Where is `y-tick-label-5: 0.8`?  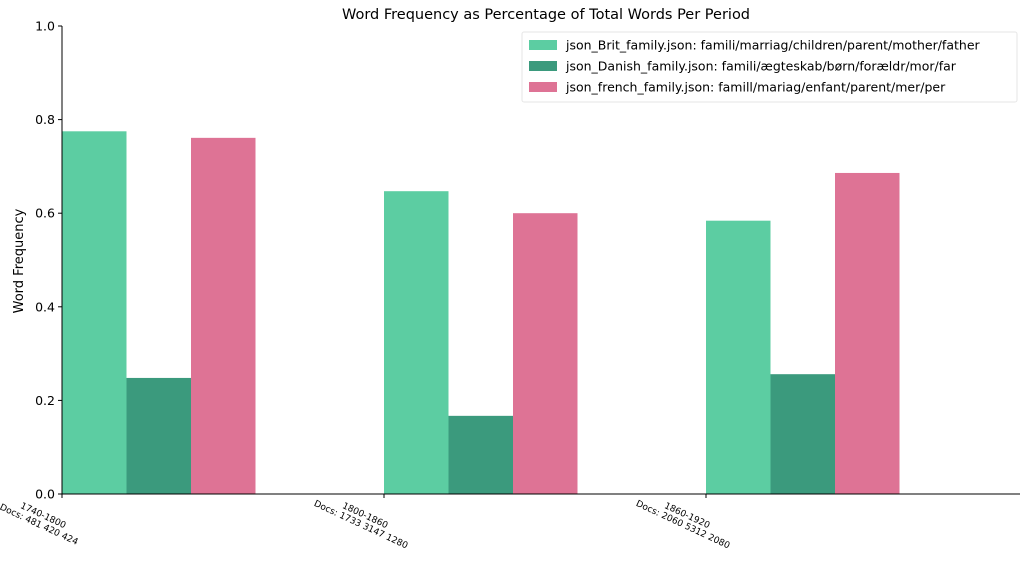 y-tick-label-5: 0.8 is located at coordinates (45, 119).